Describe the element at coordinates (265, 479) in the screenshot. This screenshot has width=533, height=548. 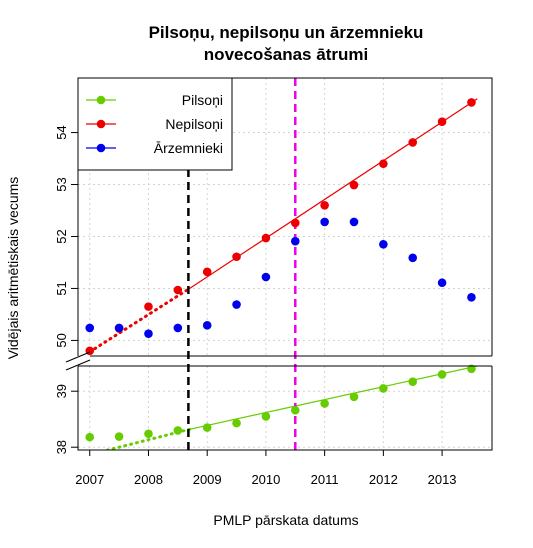
I see `x-tick-label: 2010` at that location.